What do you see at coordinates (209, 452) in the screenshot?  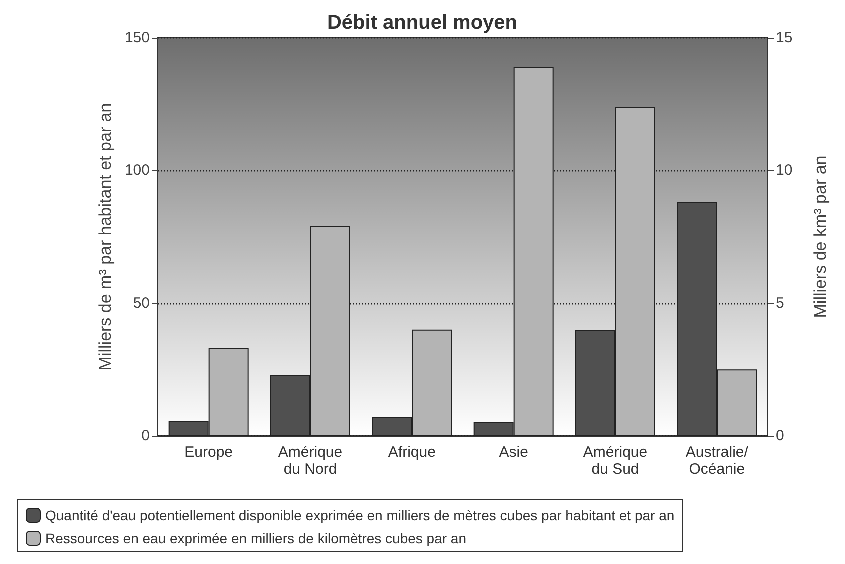 I see `x-tick-label: Europe` at bounding box center [209, 452].